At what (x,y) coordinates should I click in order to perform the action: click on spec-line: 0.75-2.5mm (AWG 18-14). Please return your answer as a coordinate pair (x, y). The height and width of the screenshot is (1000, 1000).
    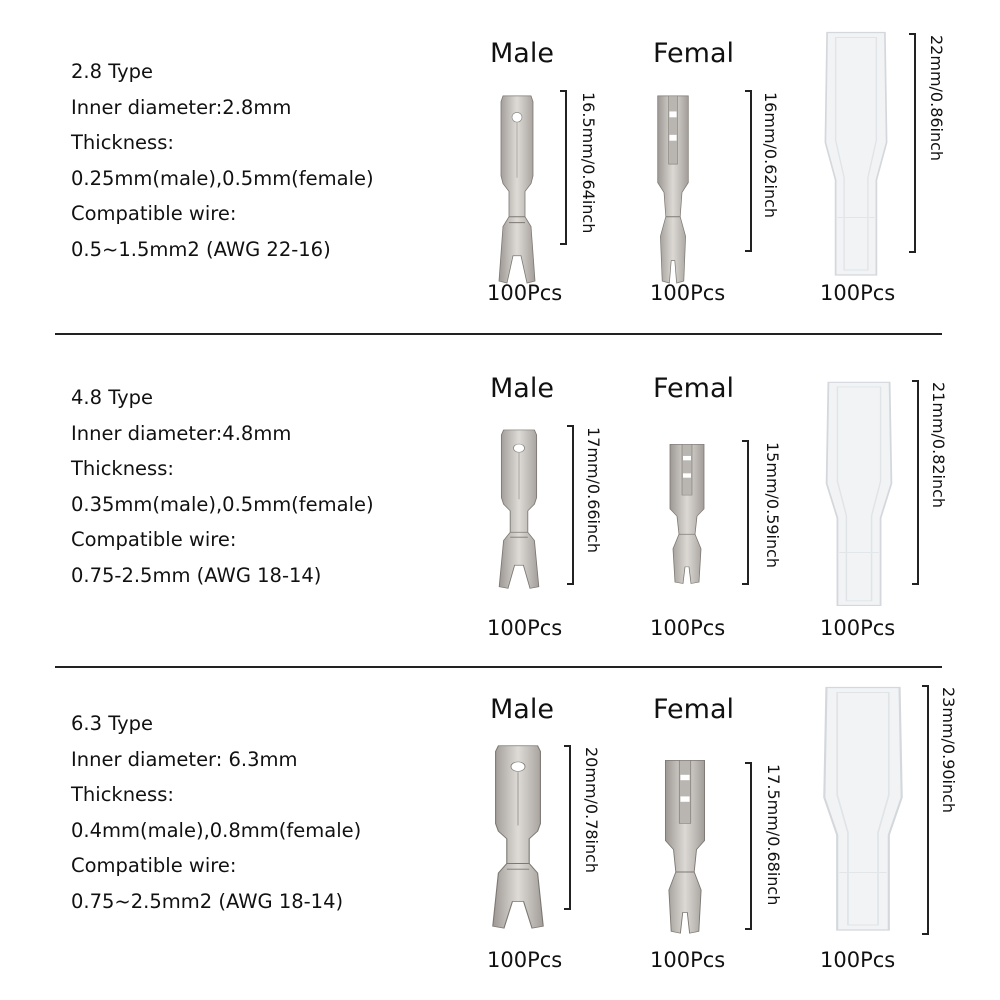
    Looking at the image, I should click on (196, 575).